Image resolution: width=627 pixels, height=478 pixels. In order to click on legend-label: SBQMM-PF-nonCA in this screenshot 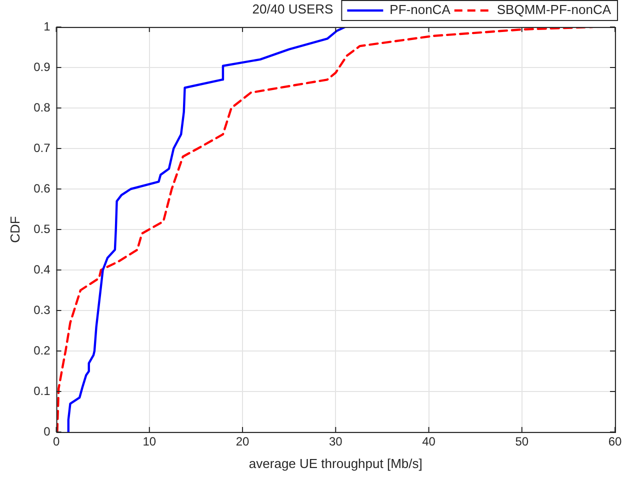, I will do `click(554, 10)`.